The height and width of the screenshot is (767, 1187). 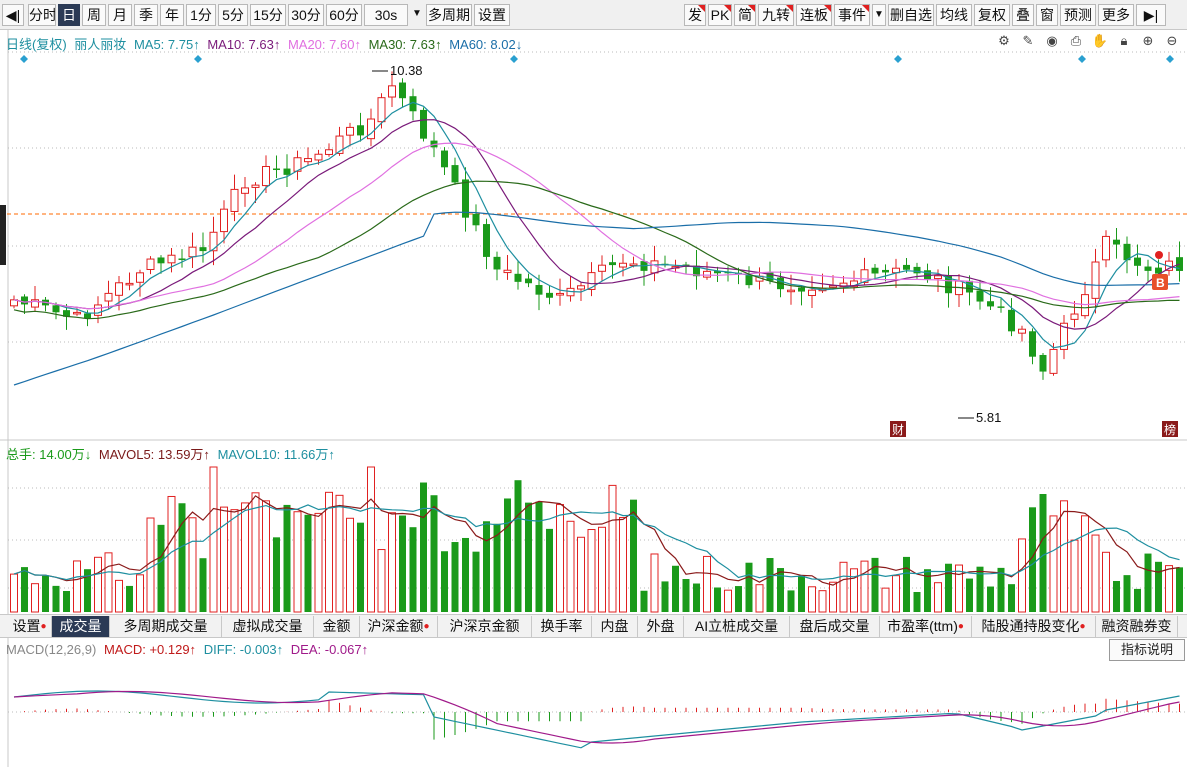 I want to click on indicator-tab-4: 金额, so click(x=337, y=626).